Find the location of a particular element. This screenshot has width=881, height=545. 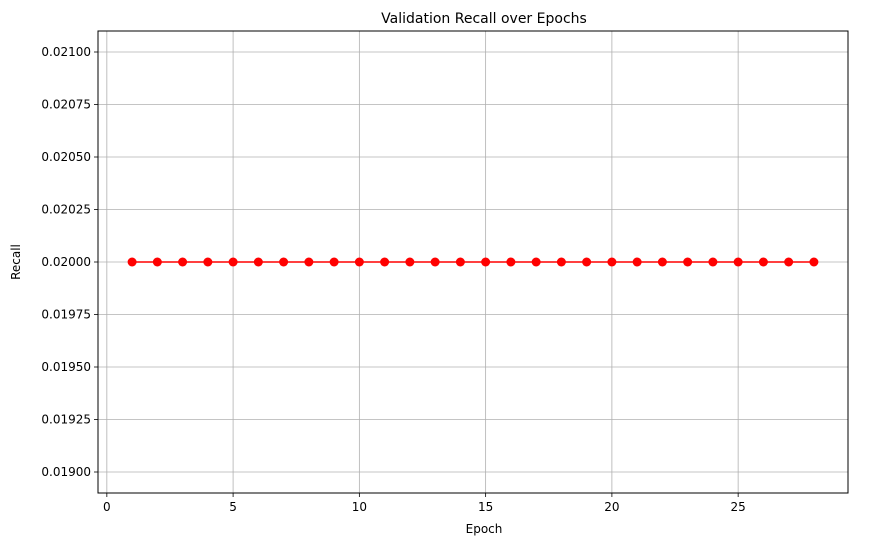

data-series is located at coordinates (473, 262).